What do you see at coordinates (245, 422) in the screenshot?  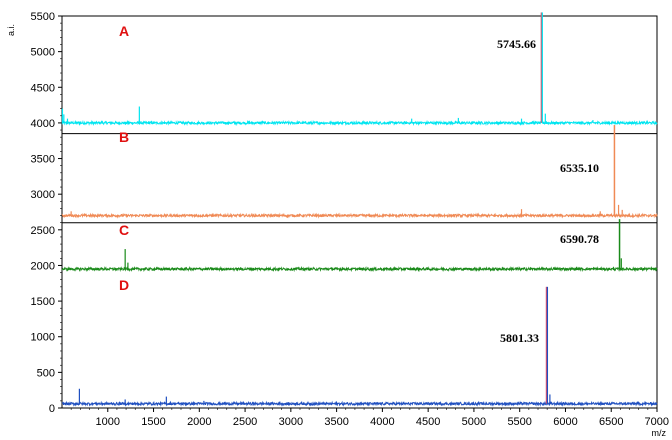 I see `x-tick-label: 2500` at bounding box center [245, 422].